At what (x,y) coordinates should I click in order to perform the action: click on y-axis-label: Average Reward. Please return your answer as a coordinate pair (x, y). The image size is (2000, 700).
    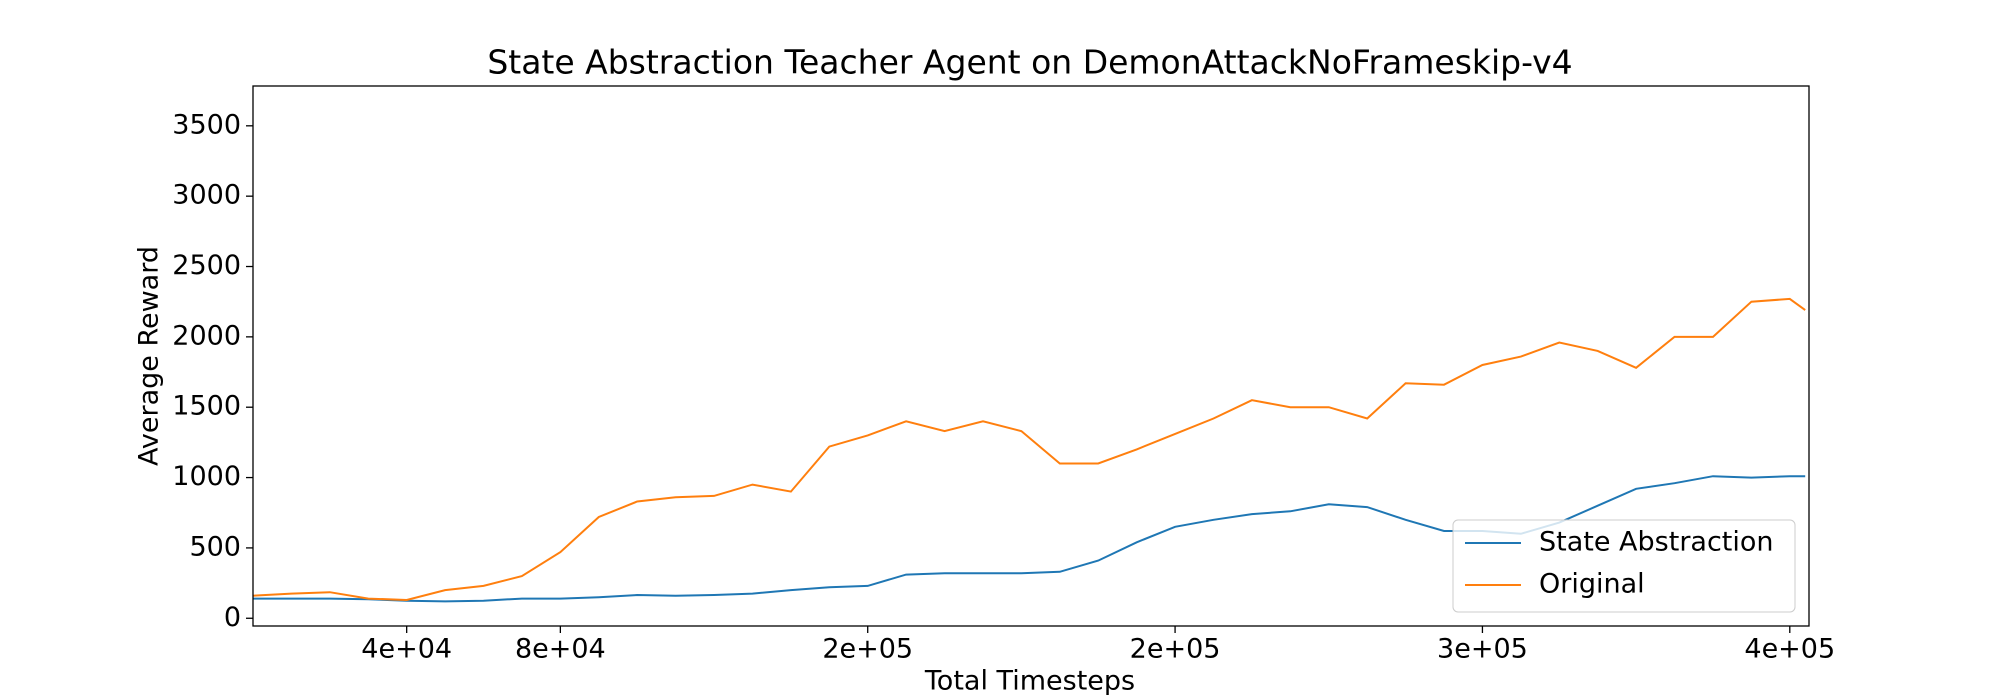
    Looking at the image, I should click on (149, 356).